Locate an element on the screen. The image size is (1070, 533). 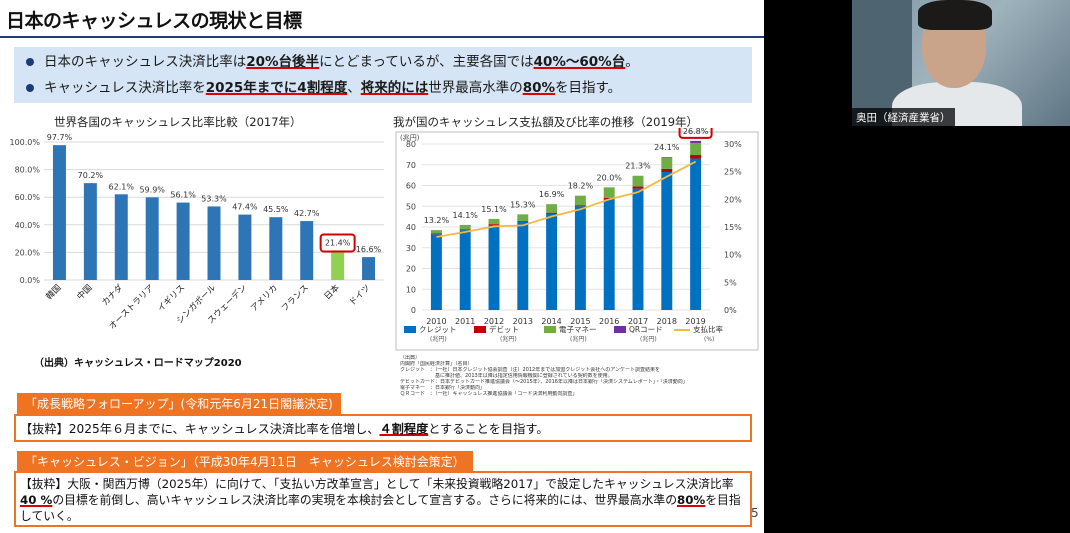
bullet-highlight: 80% is located at coordinates (539, 88).